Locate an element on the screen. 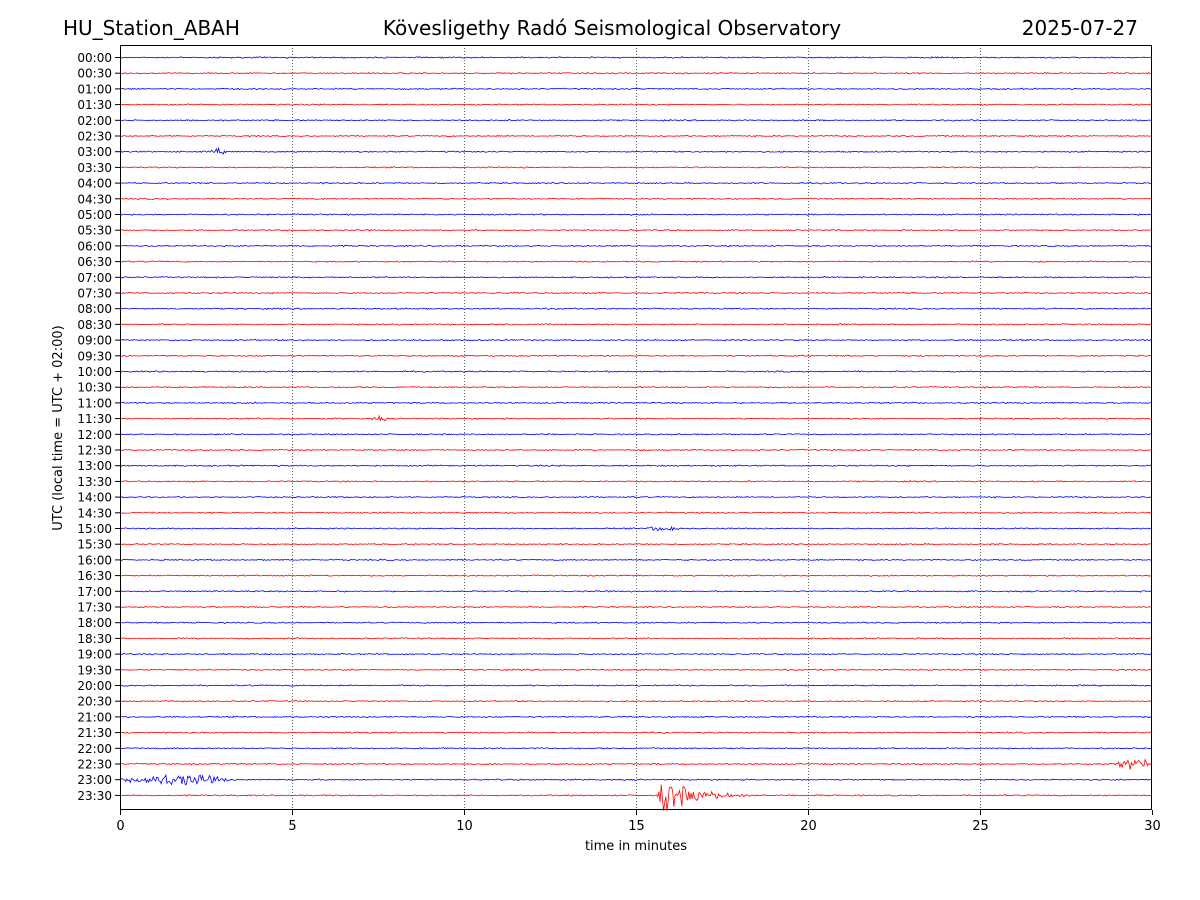 This screenshot has height=900, width=1200. row-label-1900: 19:00 is located at coordinates (94, 655).